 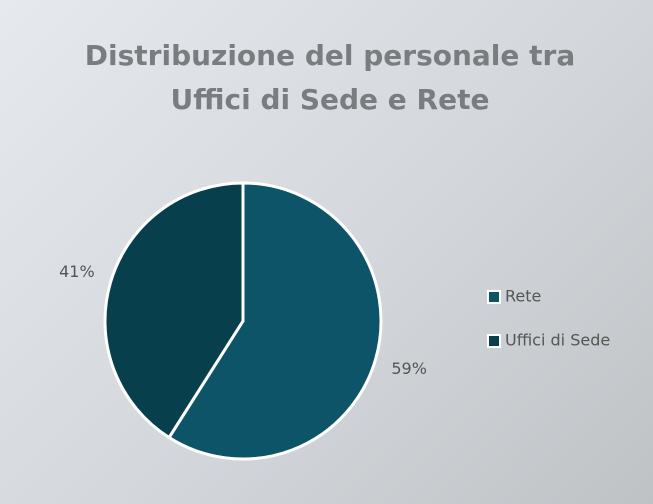 What do you see at coordinates (523, 296) in the screenshot?
I see `legend-label: Rete` at bounding box center [523, 296].